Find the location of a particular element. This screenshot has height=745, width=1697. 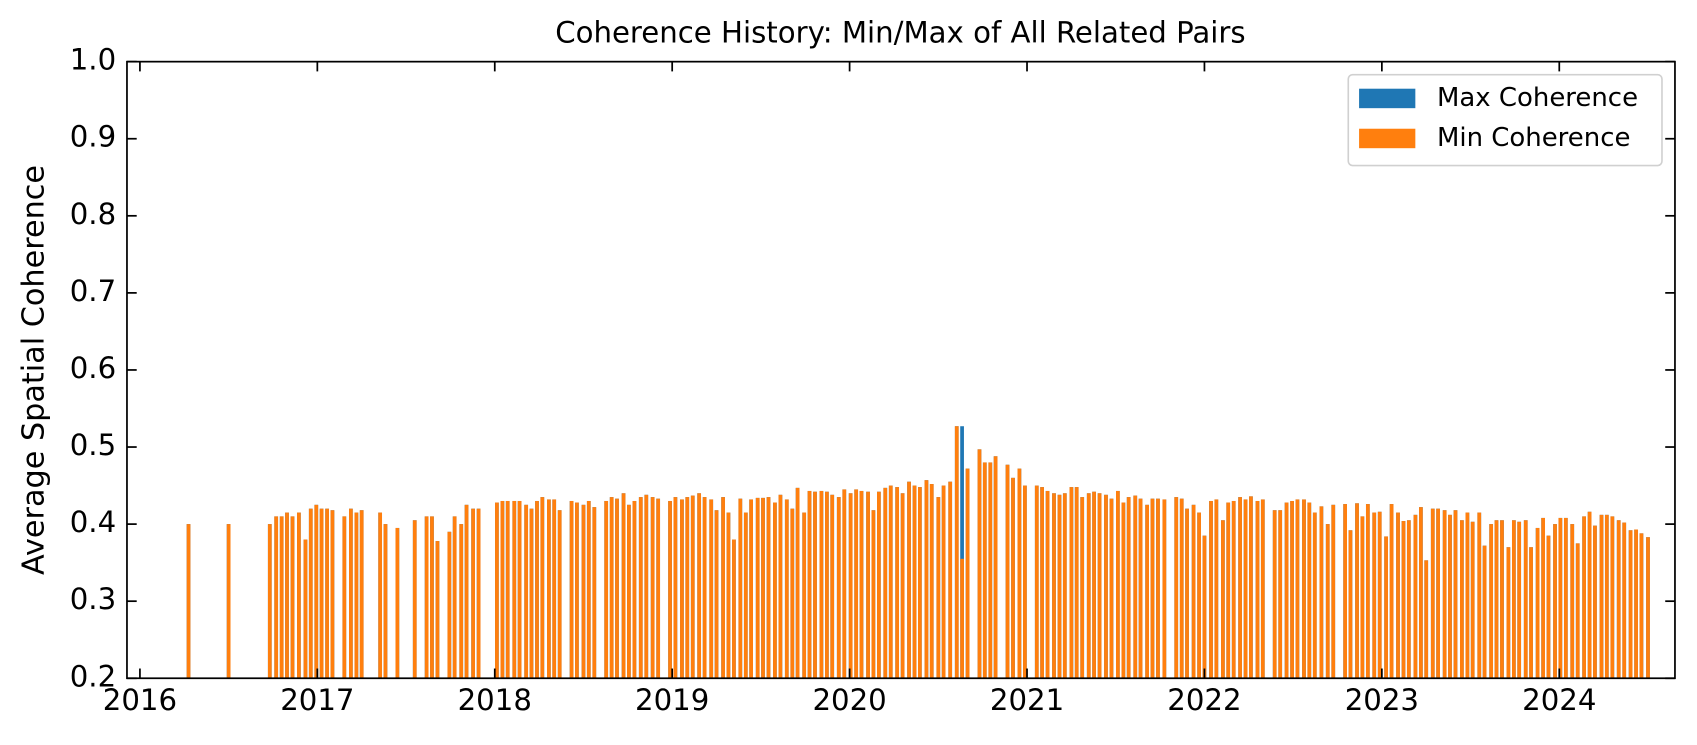

y-tick-label: 0.8 is located at coordinates (93, 214).